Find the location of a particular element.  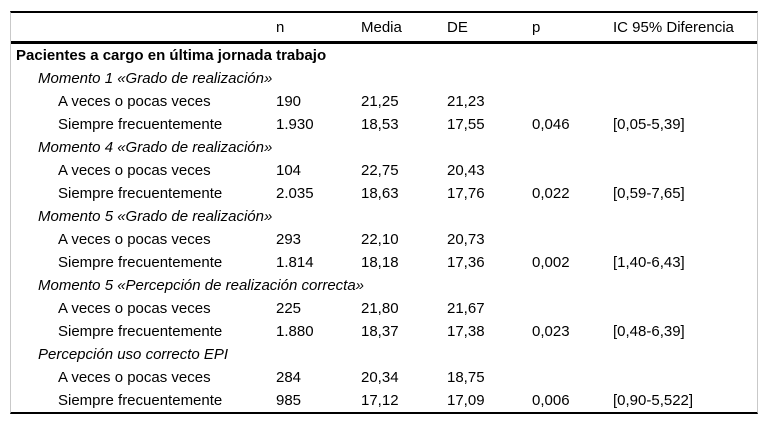

cell-n: 1.930 is located at coordinates (295, 124).